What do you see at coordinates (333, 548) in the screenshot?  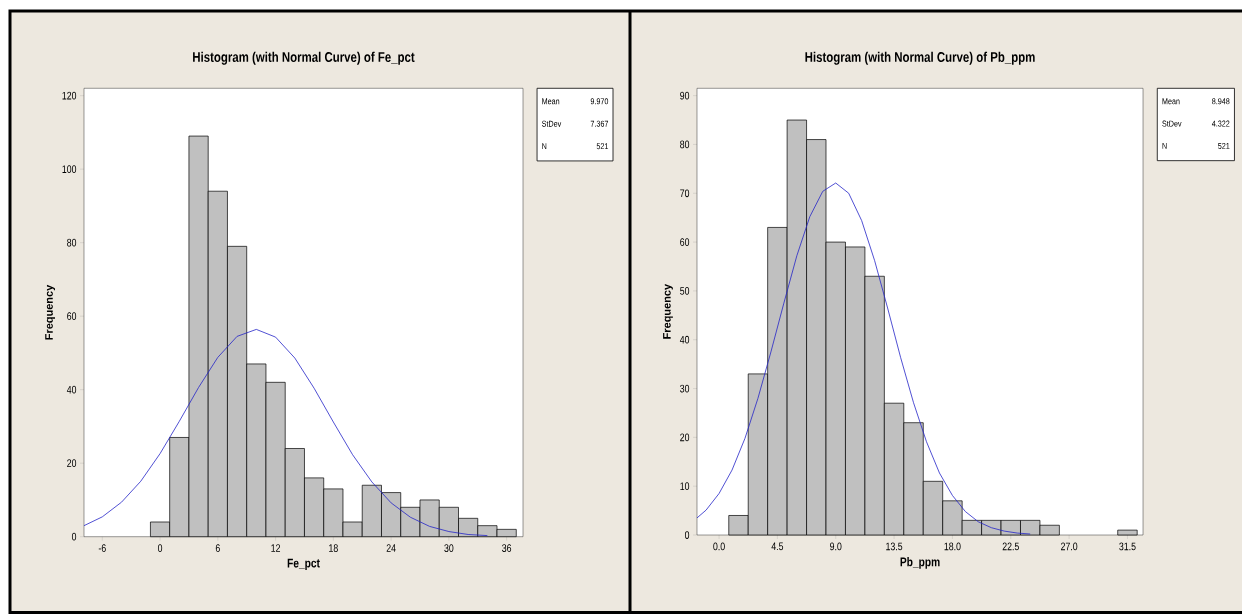 I see `x-tick-label: 18` at bounding box center [333, 548].